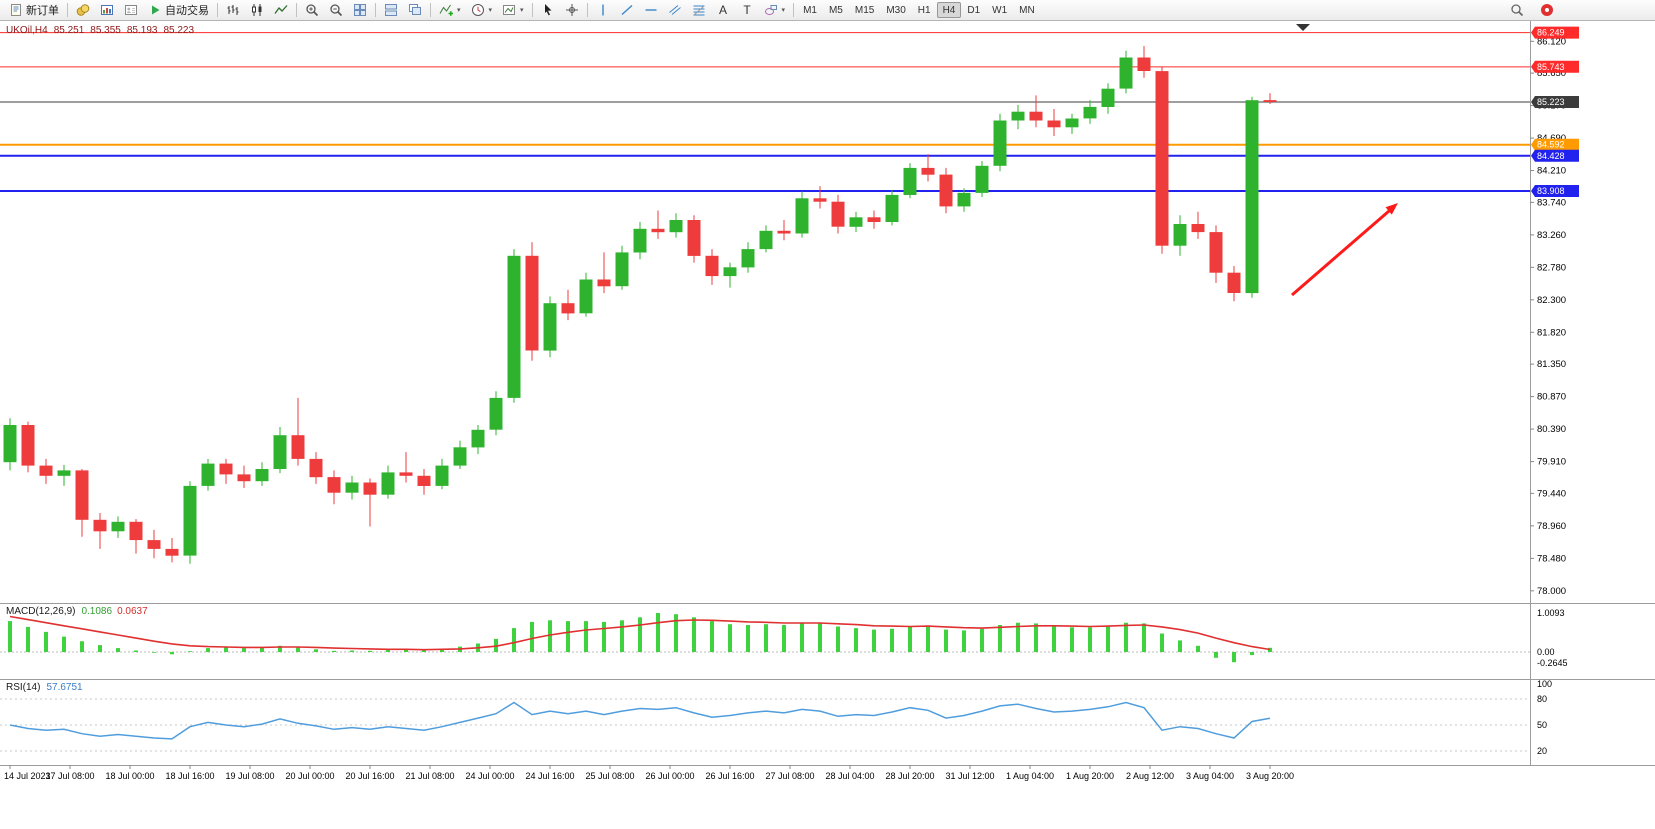 This screenshot has height=829, width=1655. I want to click on timeframe-m15-button: M15, so click(864, 10).